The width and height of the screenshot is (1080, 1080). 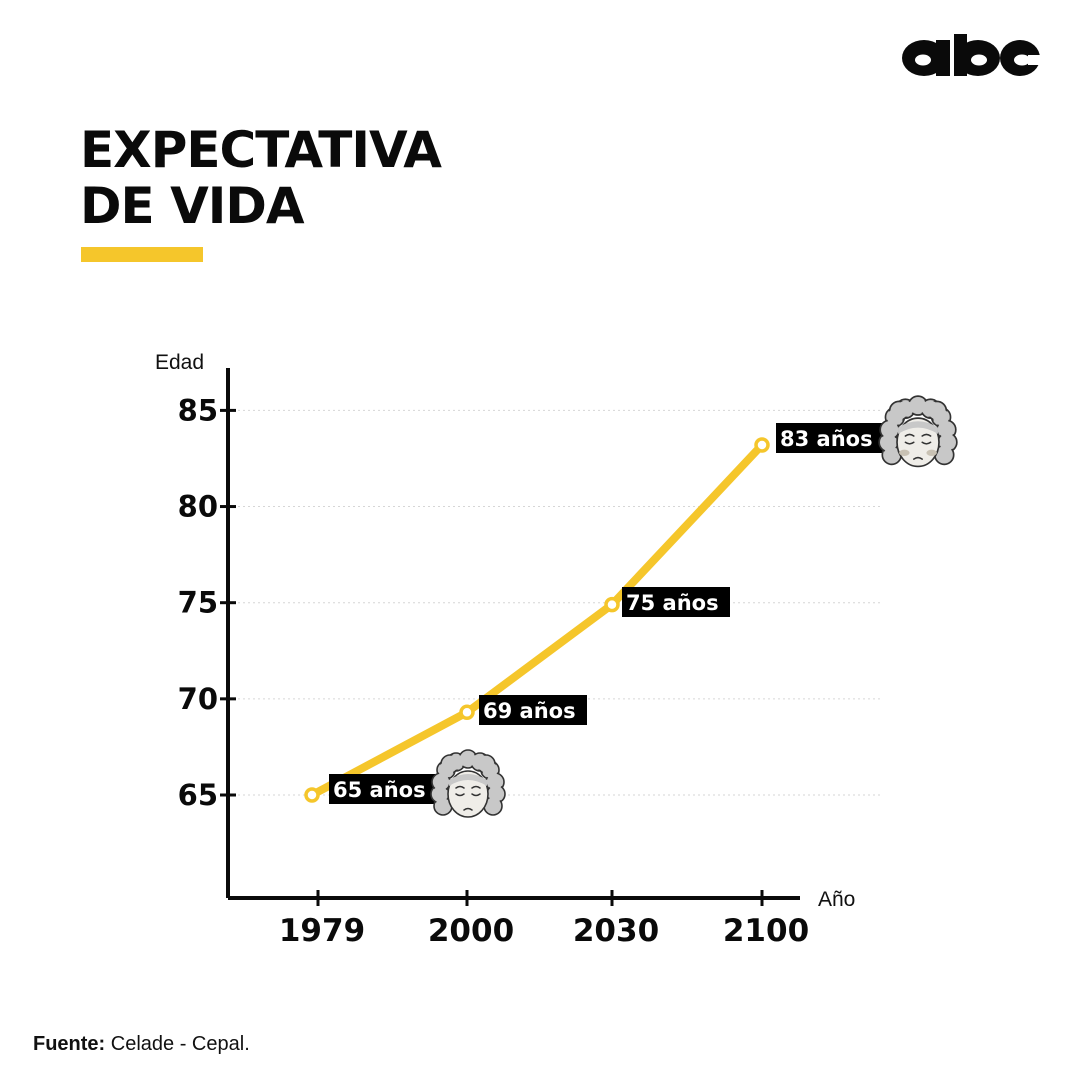 What do you see at coordinates (142, 254) in the screenshot?
I see `title-accent-bar` at bounding box center [142, 254].